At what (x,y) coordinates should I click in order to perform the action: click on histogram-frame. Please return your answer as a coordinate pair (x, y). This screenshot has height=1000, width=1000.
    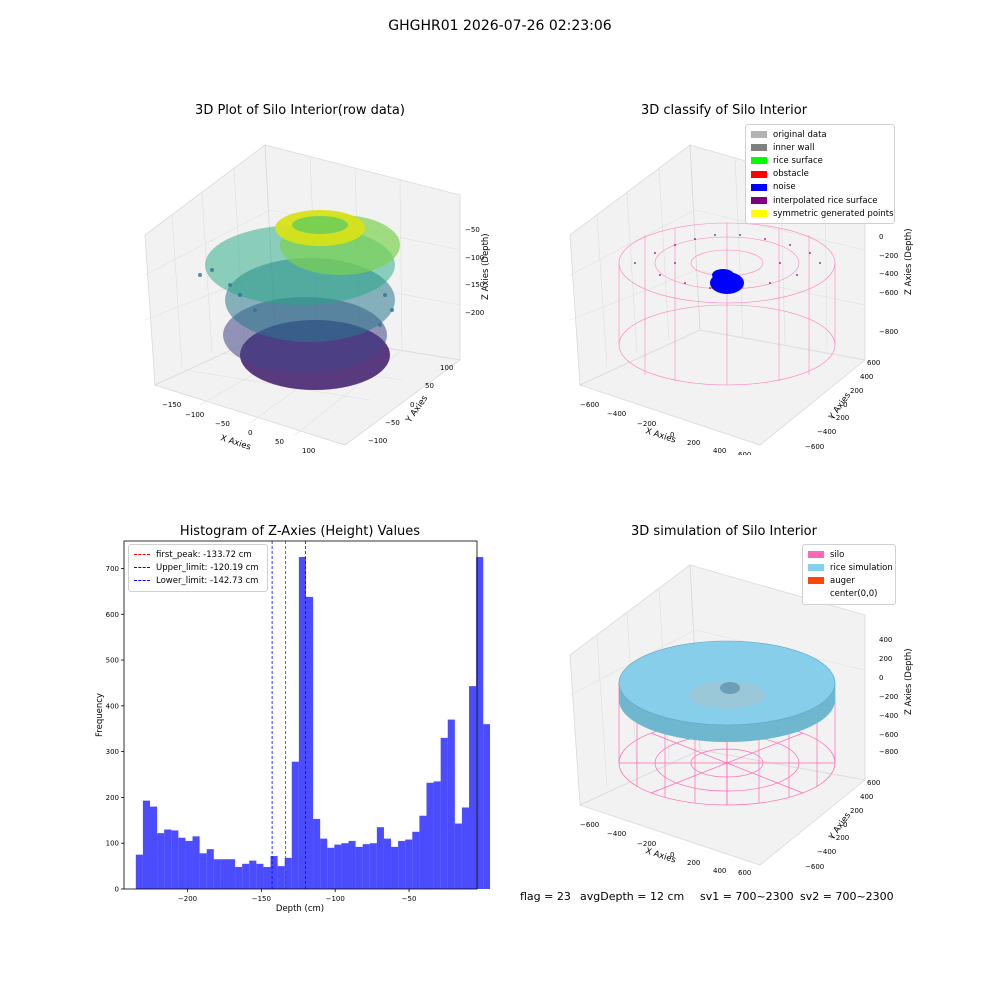
    Looking at the image, I should click on (300, 715).